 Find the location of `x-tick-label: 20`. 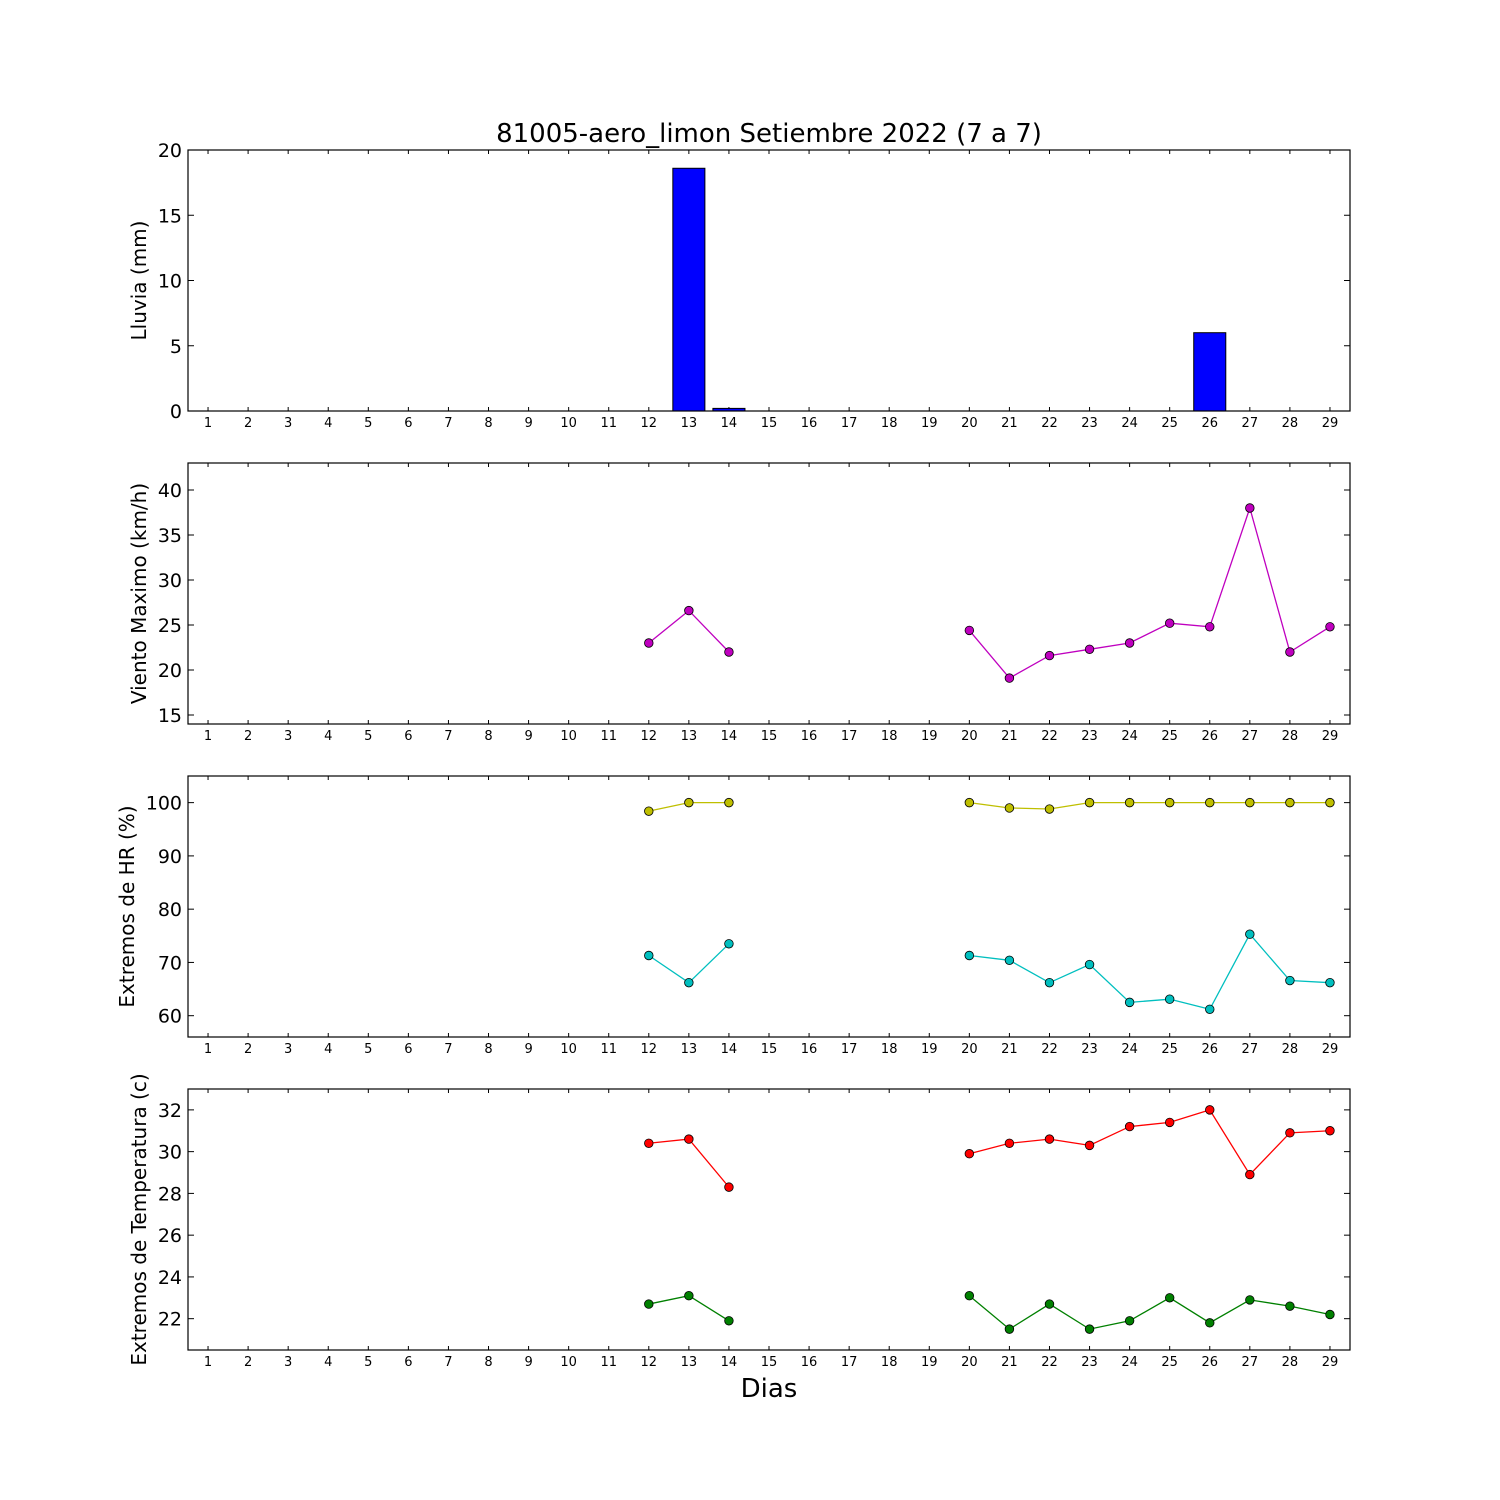

x-tick-label: 20 is located at coordinates (969, 423).